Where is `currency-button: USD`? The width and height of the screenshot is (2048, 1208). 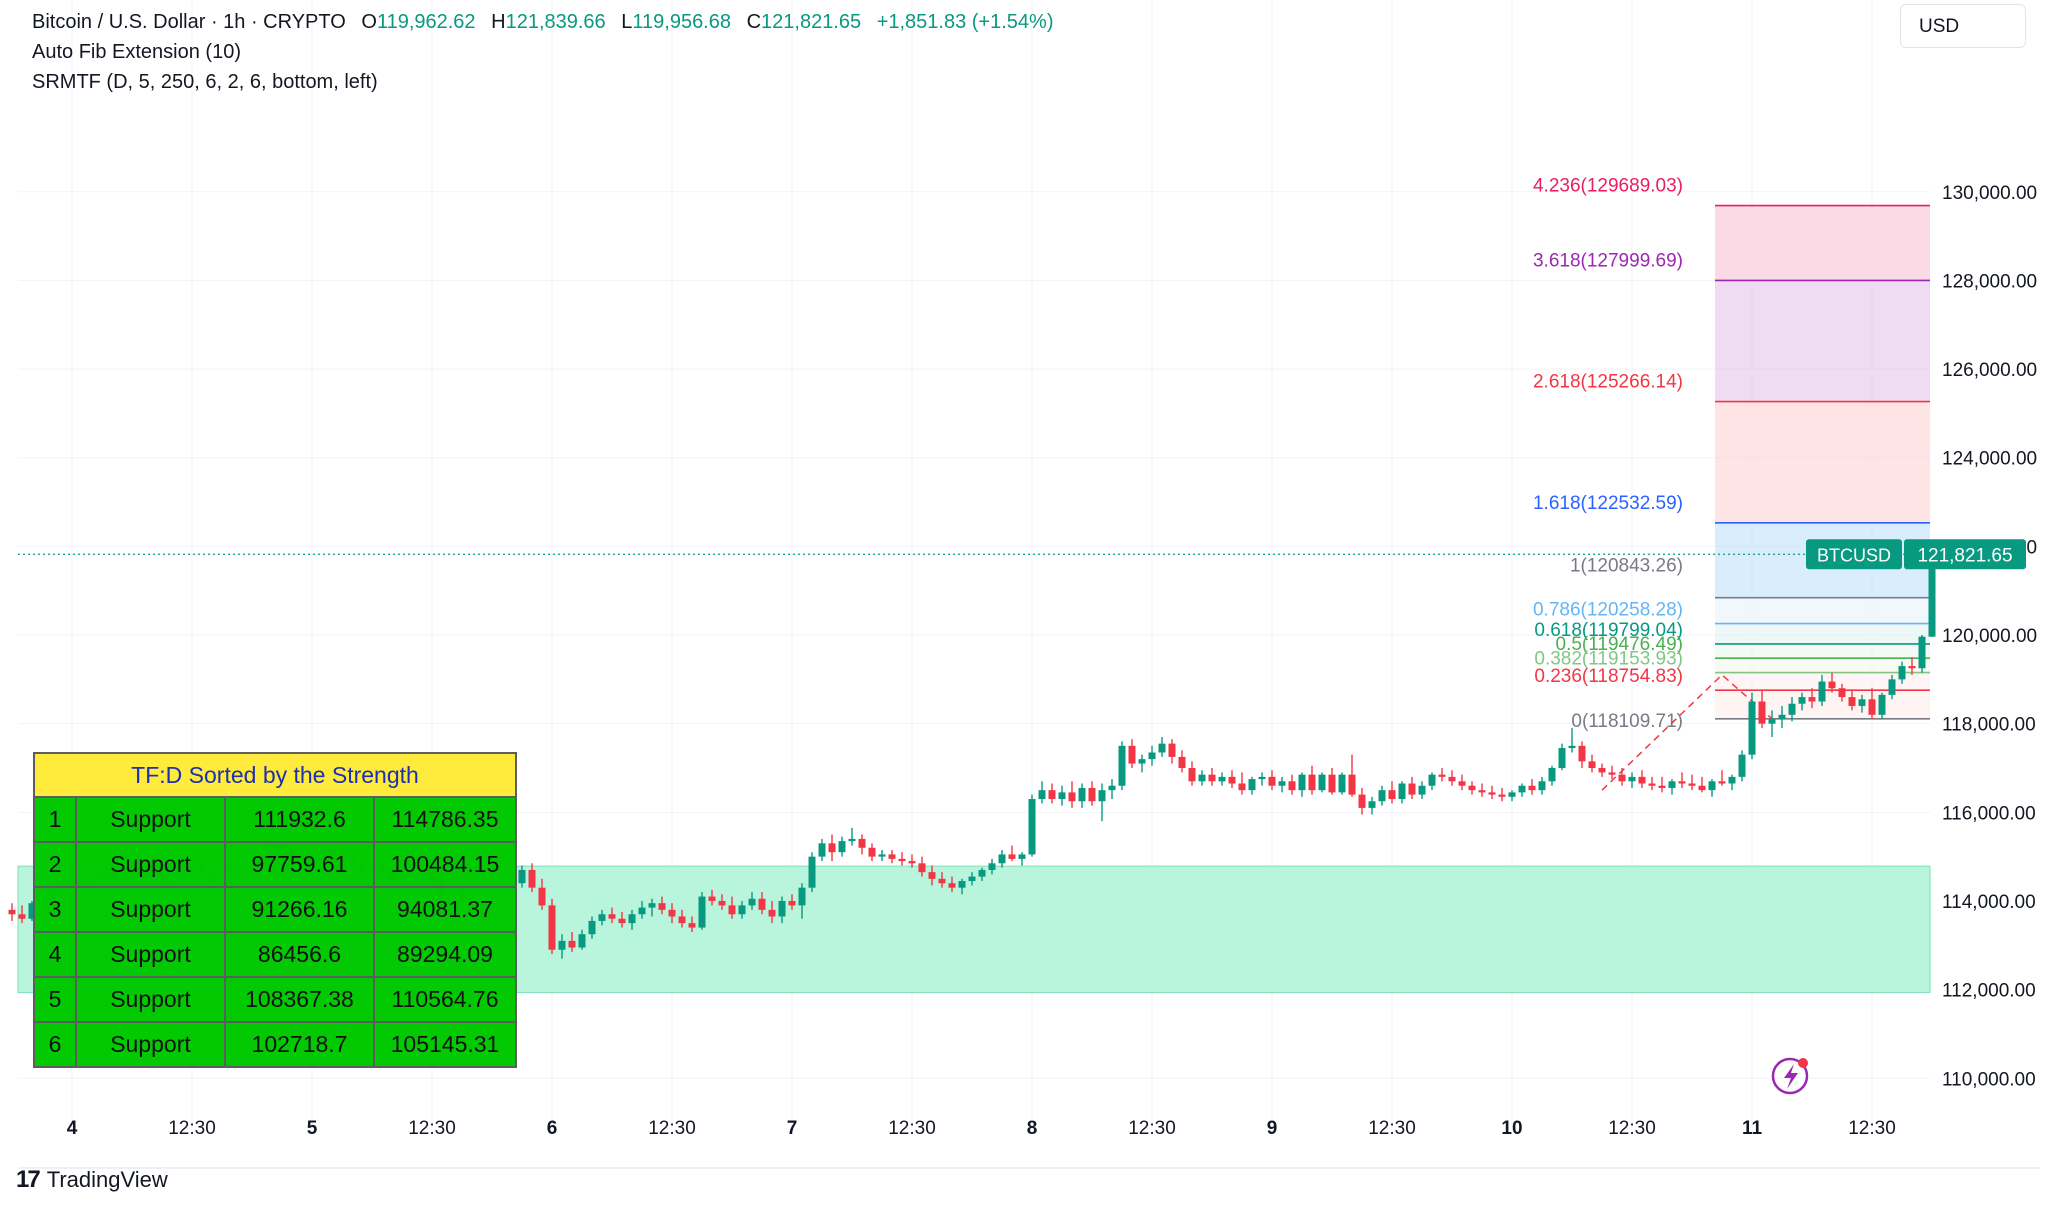
currency-button: USD is located at coordinates (1963, 26).